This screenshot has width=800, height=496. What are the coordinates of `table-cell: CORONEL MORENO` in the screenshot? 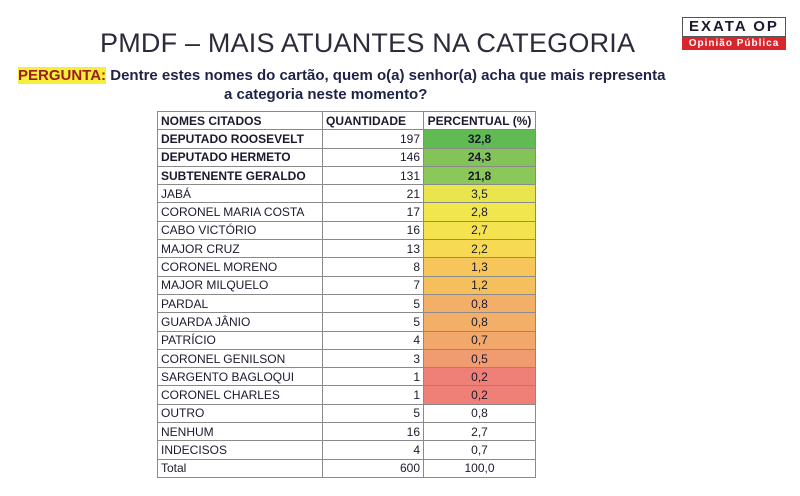 It's located at (240, 267).